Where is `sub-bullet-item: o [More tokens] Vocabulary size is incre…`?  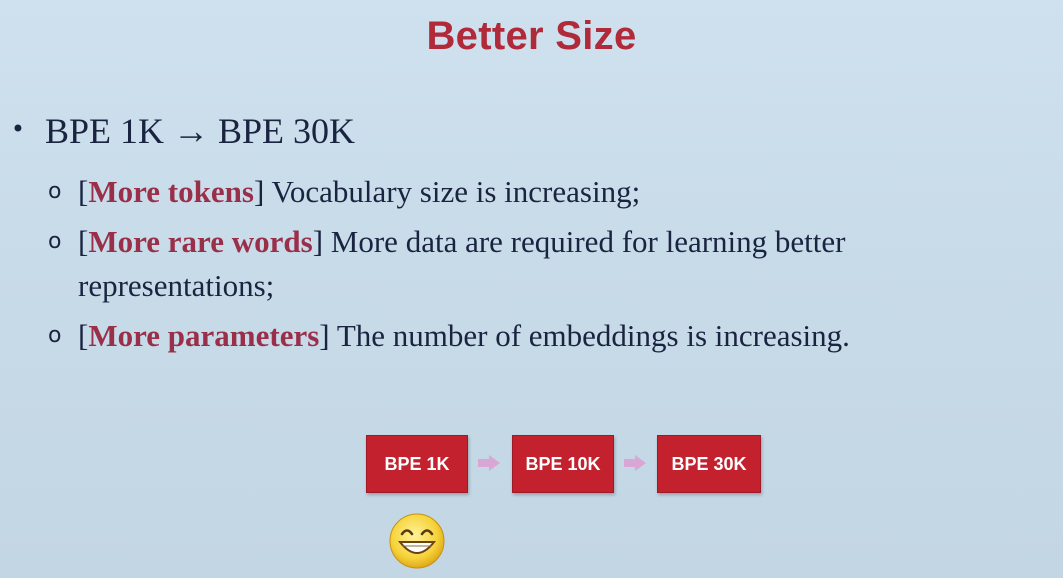
sub-bullet-item: o [More tokens] Vocabulary size is incre… is located at coordinates (548, 192).